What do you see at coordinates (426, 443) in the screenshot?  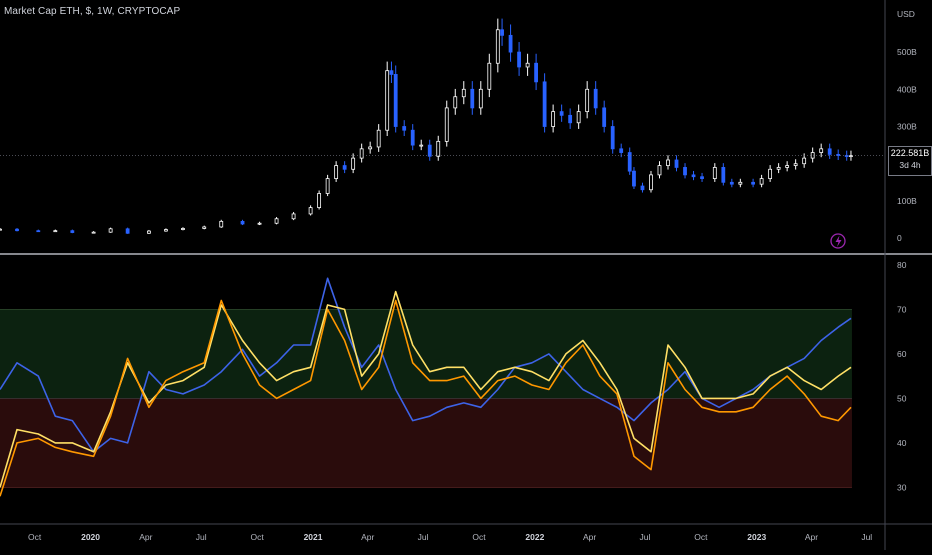 I see `zone-red` at bounding box center [426, 443].